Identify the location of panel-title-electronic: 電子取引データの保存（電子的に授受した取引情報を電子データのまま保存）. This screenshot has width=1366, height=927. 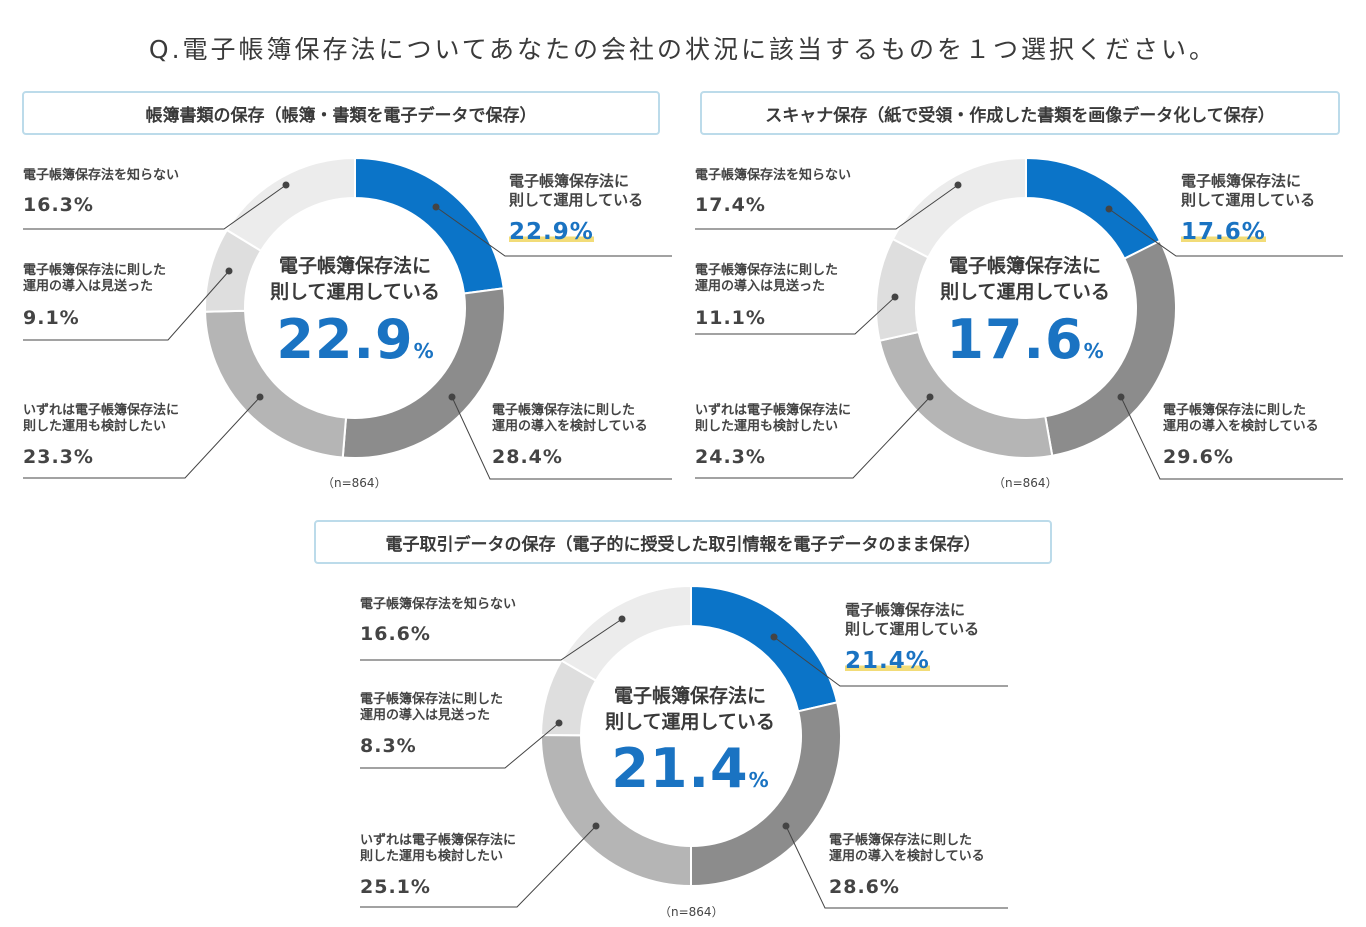
(683, 542).